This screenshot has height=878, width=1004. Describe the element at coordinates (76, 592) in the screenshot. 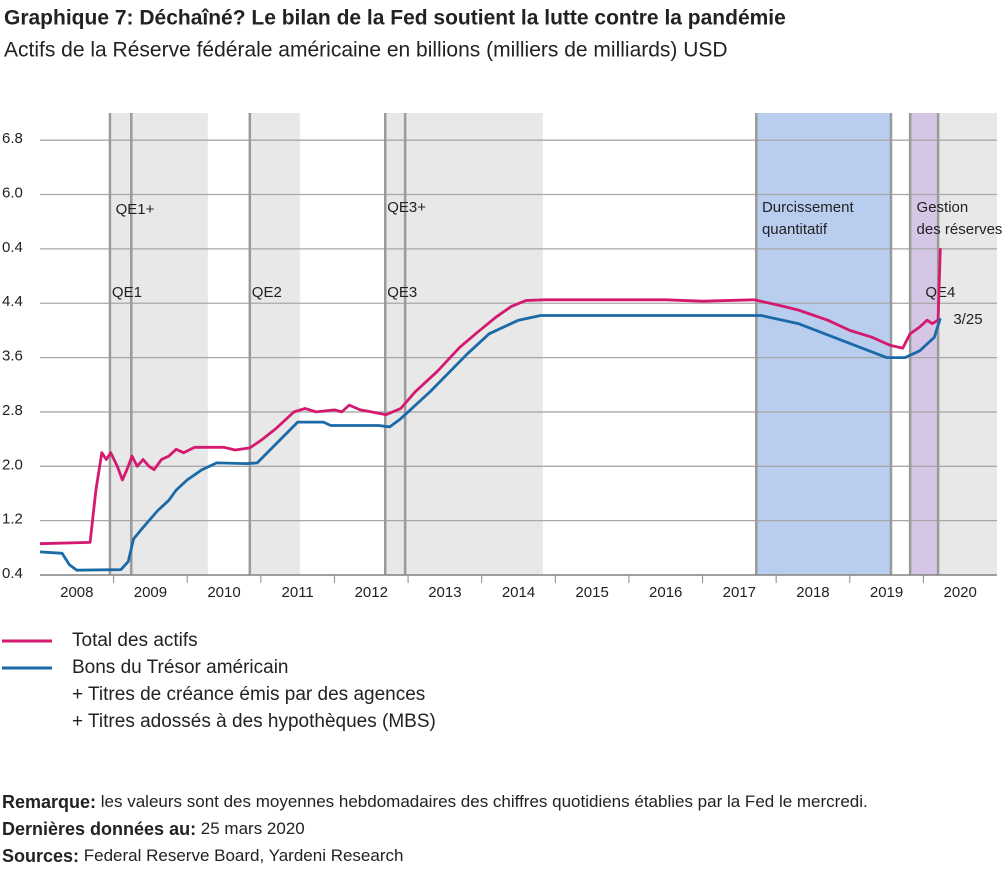

I see `x-tick-label: 2008` at that location.